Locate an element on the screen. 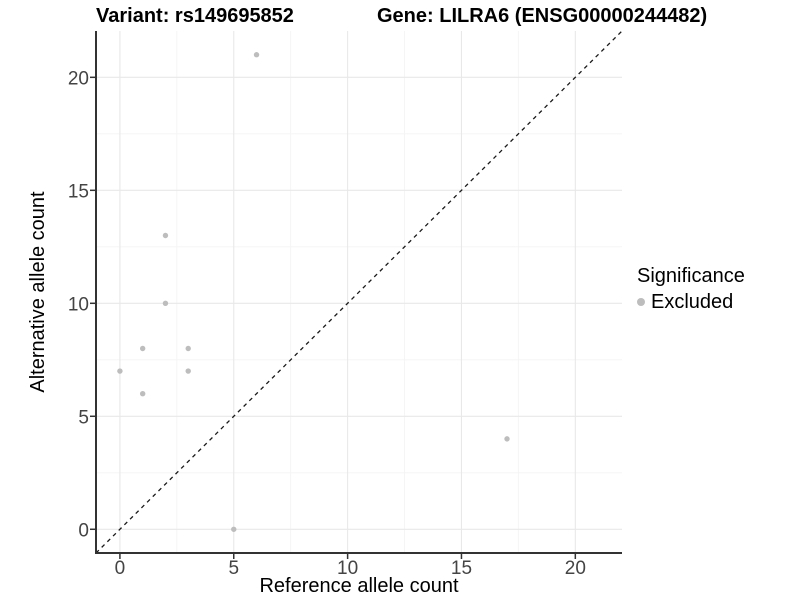 The width and height of the screenshot is (800, 600). y-axis-title: Alternative allele count is located at coordinates (38, 292).